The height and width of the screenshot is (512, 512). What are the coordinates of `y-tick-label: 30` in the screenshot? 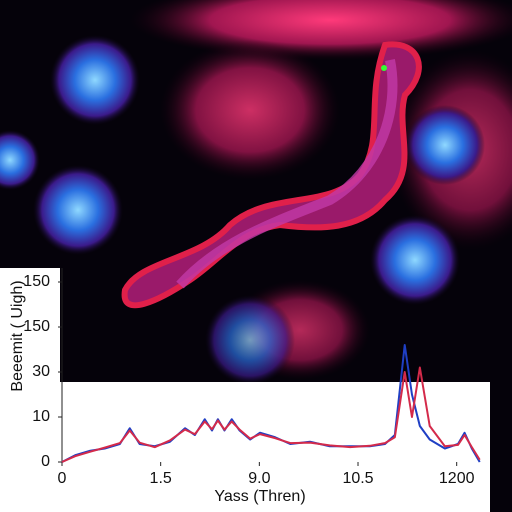 It's located at (41, 371).